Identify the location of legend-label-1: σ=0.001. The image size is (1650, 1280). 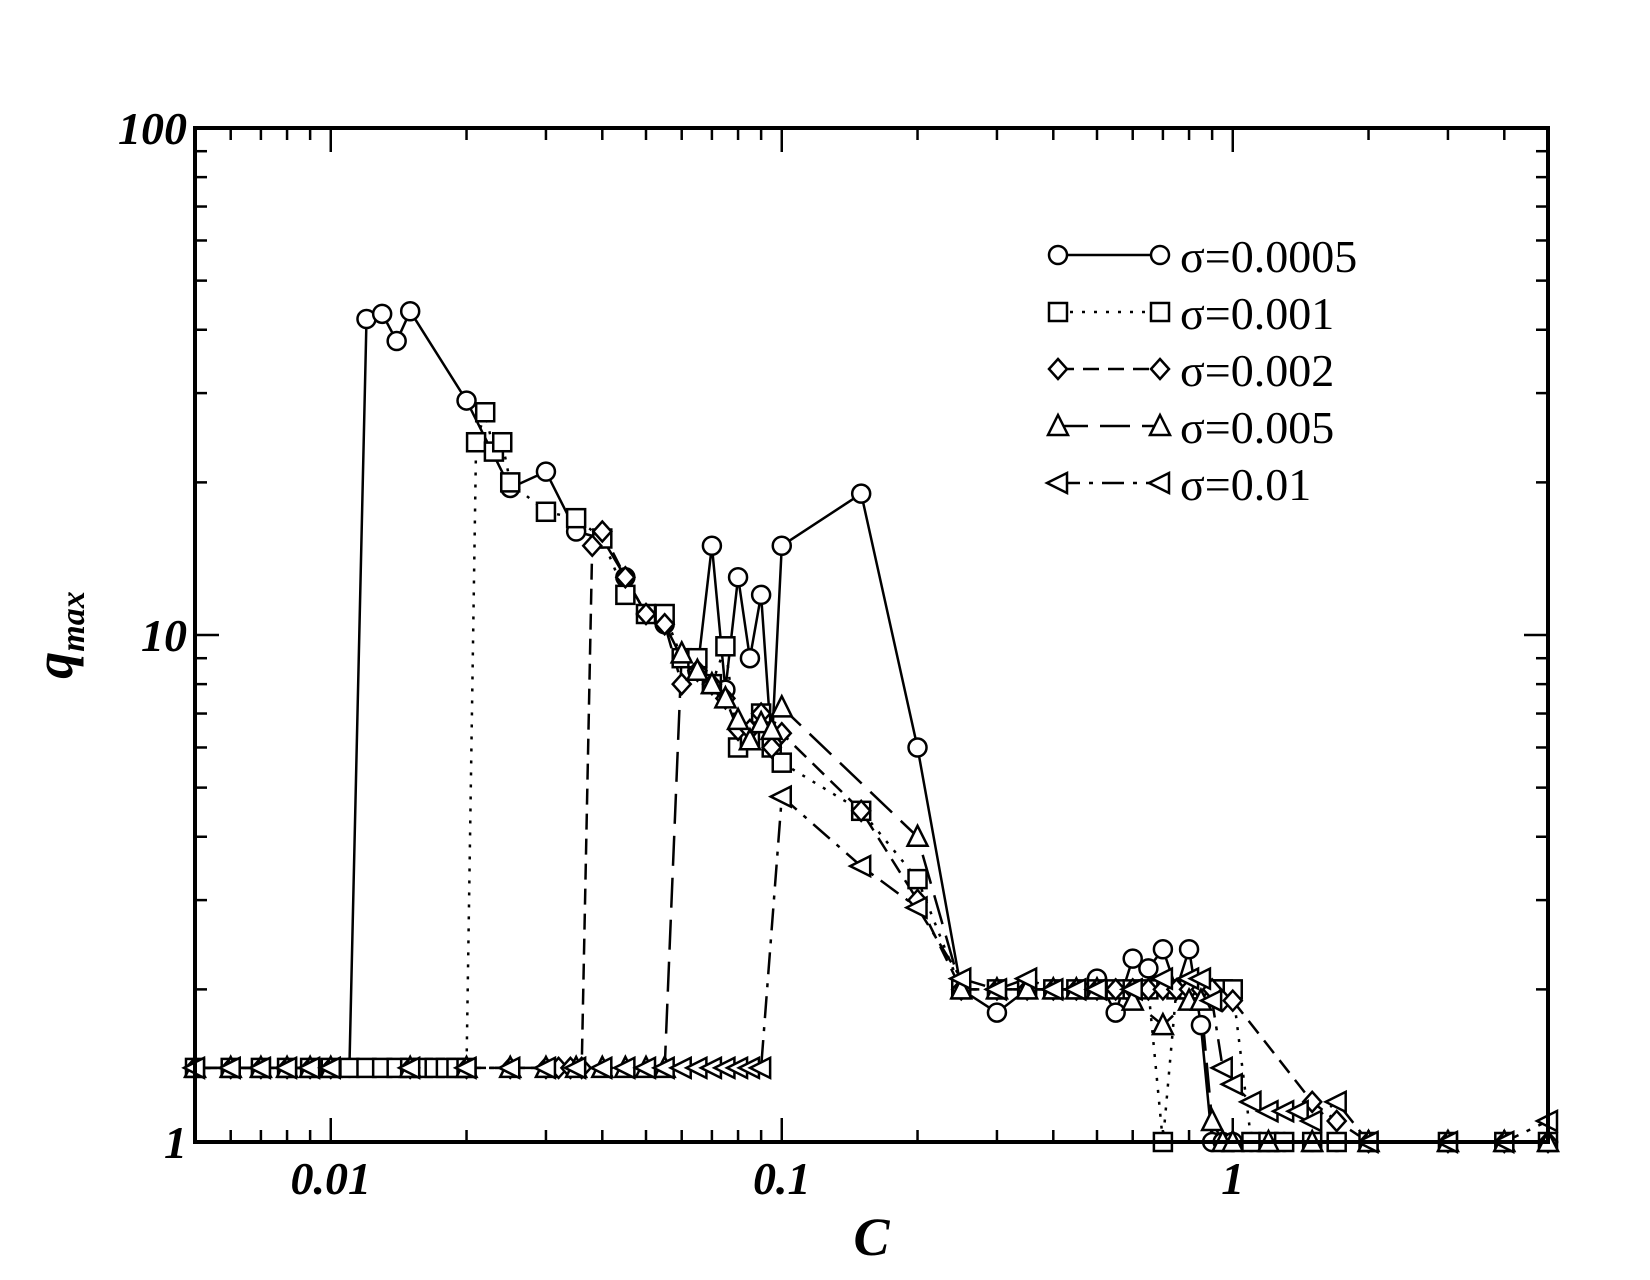
(1257, 313).